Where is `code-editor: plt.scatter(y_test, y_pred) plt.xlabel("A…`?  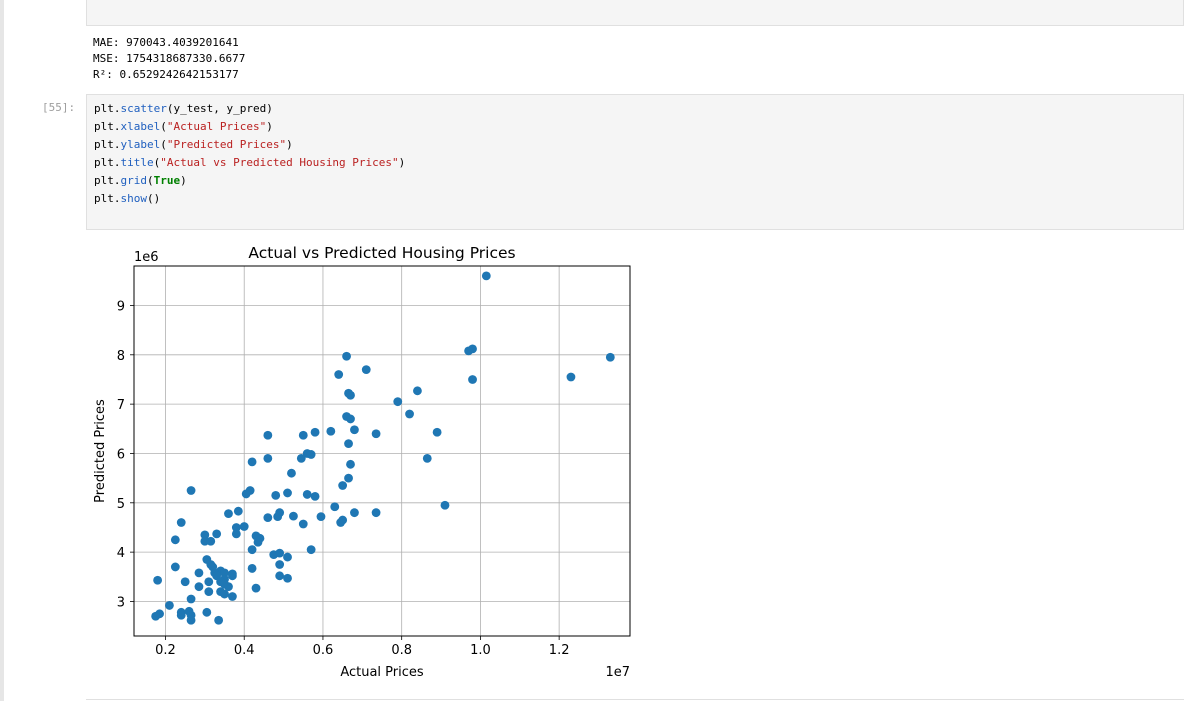 code-editor: plt.scatter(y_test, y_pred) plt.xlabel("A… is located at coordinates (249, 154).